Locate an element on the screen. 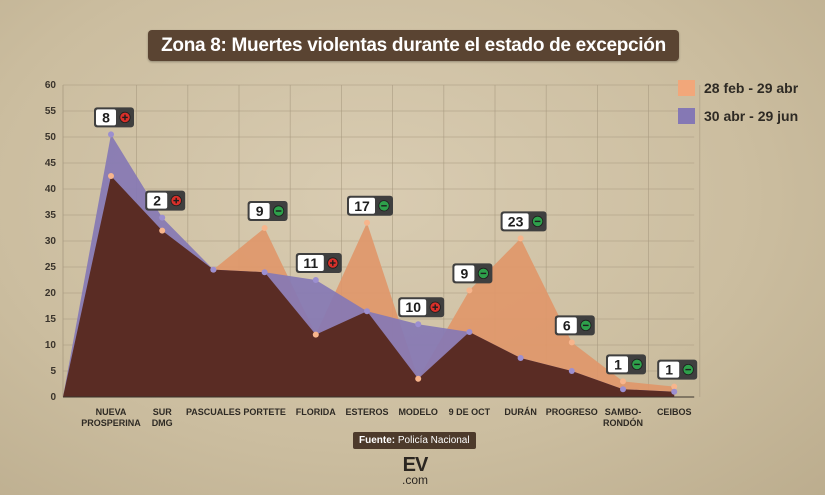 Image resolution: width=825 pixels, height=495 pixels. change-badge: 6 is located at coordinates (574, 325).